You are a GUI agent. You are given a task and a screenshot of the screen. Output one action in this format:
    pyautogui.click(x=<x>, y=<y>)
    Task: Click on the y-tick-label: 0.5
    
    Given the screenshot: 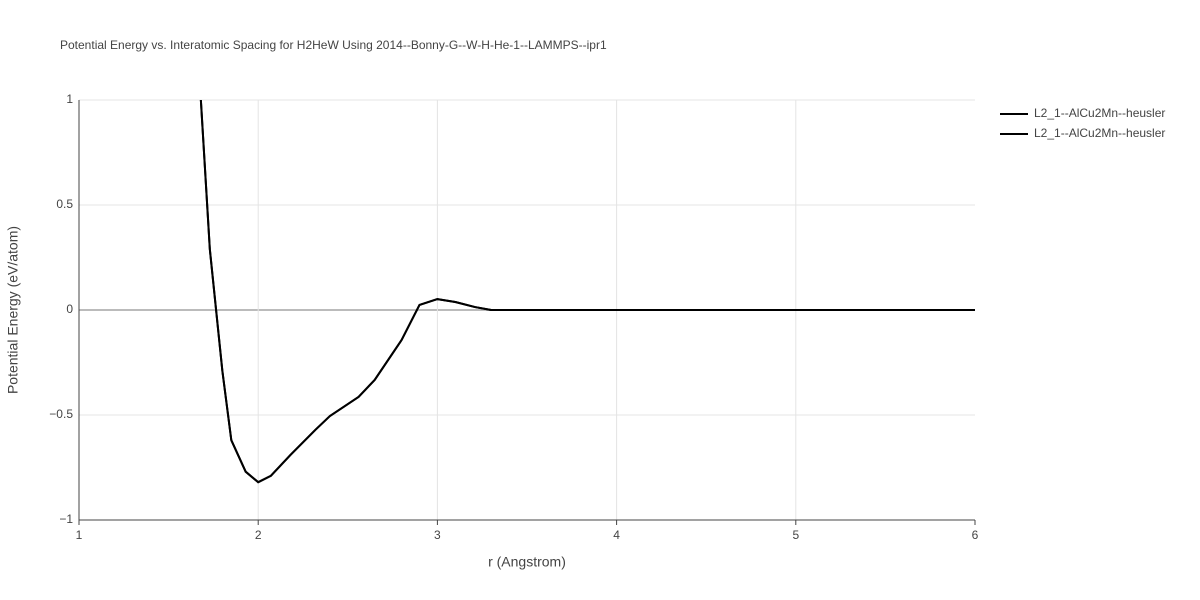 What is the action you would take?
    pyautogui.click(x=64, y=204)
    